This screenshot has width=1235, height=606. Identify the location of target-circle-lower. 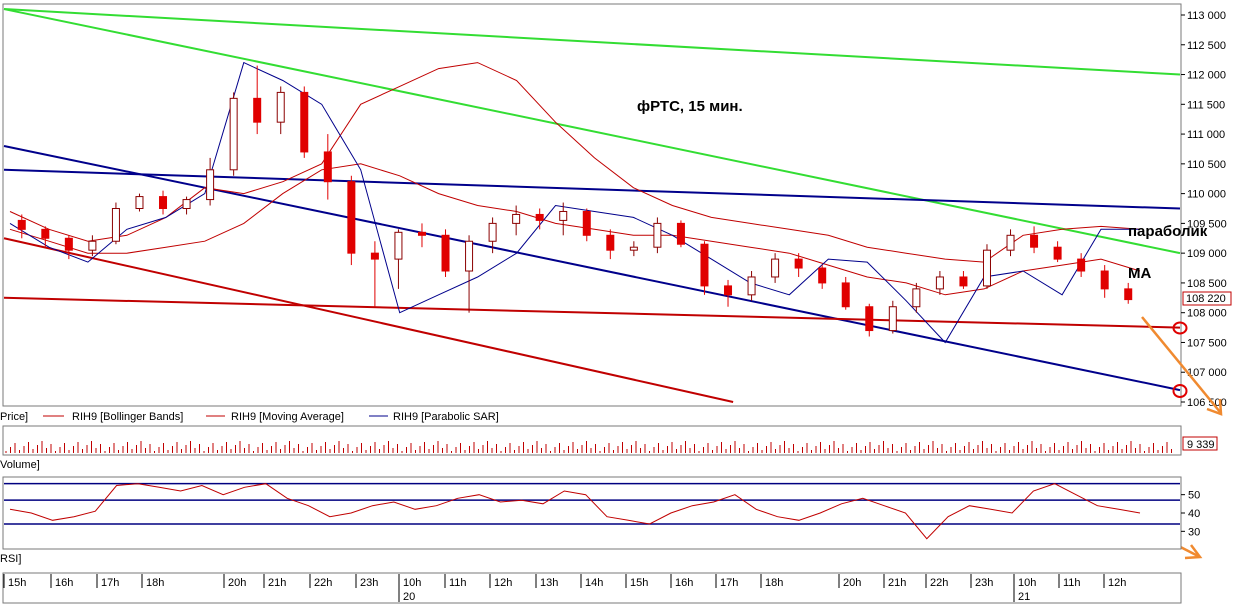
(1180, 391).